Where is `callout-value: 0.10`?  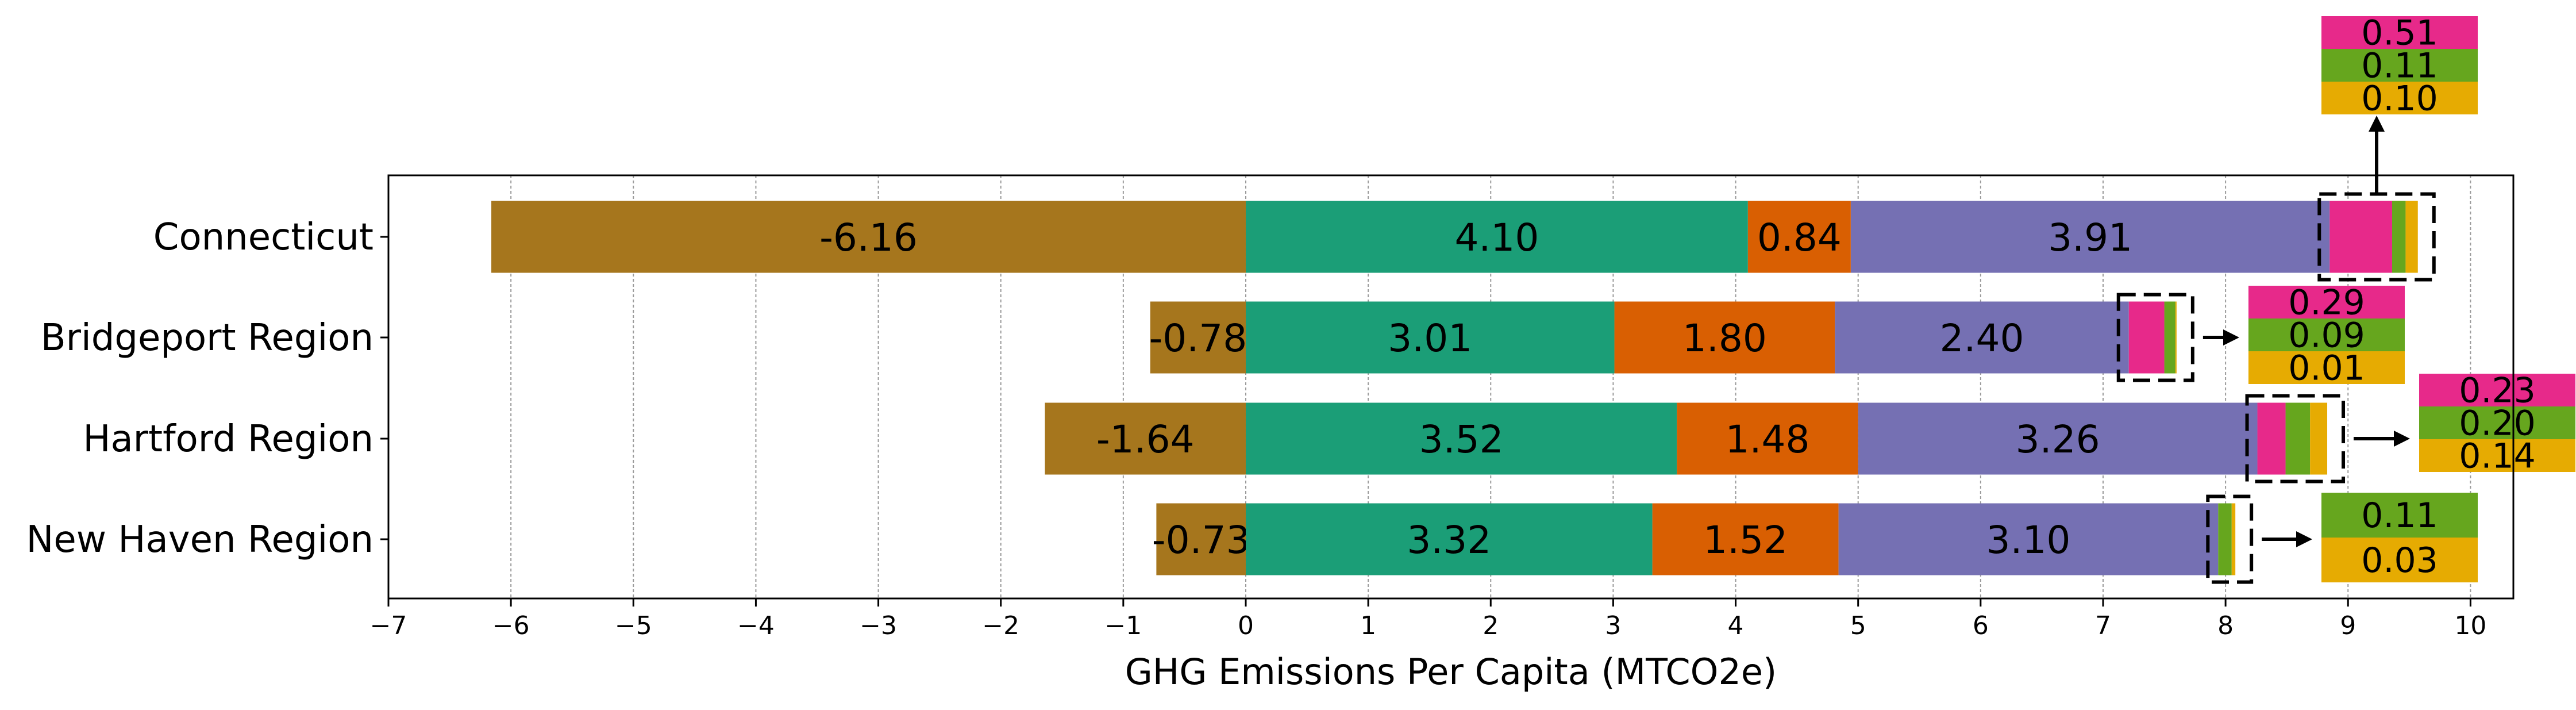 callout-value: 0.10 is located at coordinates (2399, 99).